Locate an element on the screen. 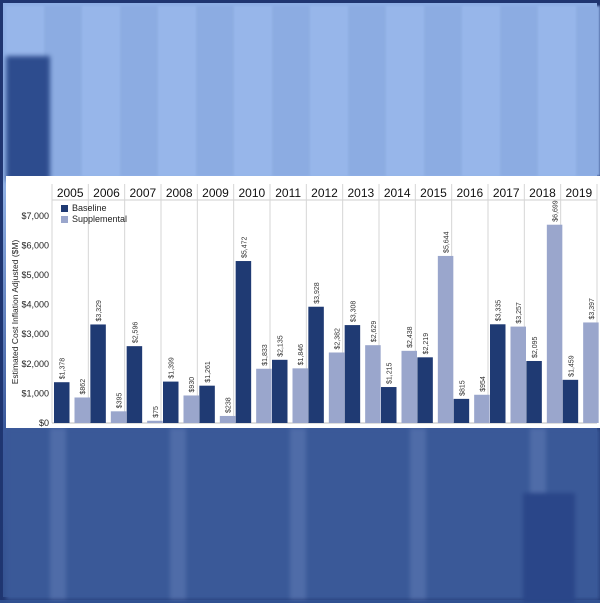  data-label: $1,215 is located at coordinates (390, 374).